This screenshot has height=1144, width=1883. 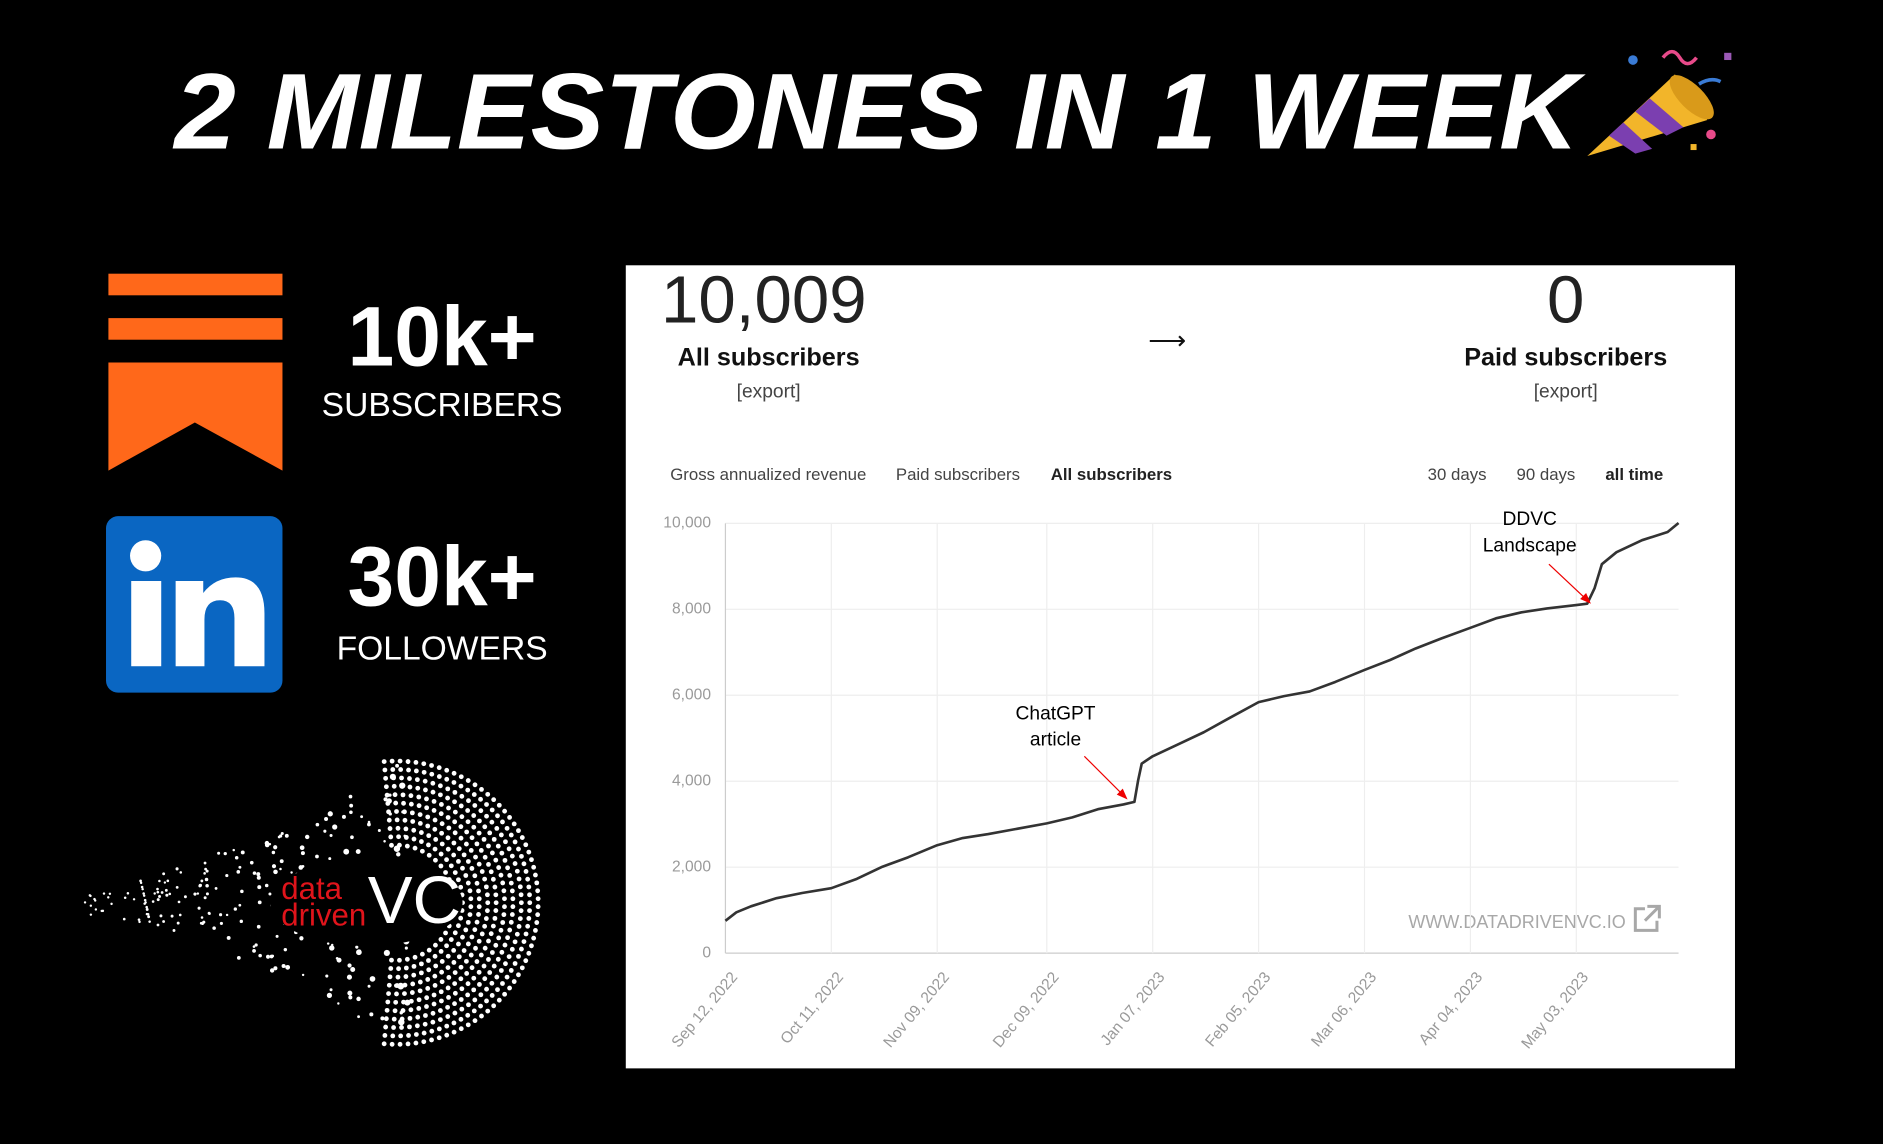 I want to click on tab: Gross annualized revenue, so click(x=768, y=474).